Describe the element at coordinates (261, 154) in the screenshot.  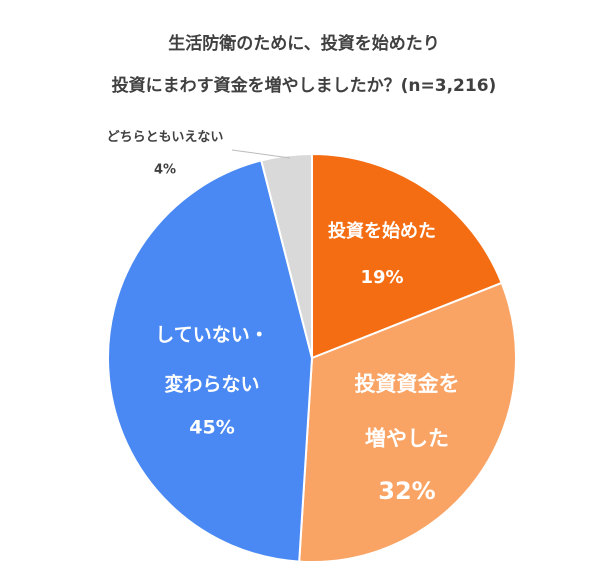
I see `leader-line` at that location.